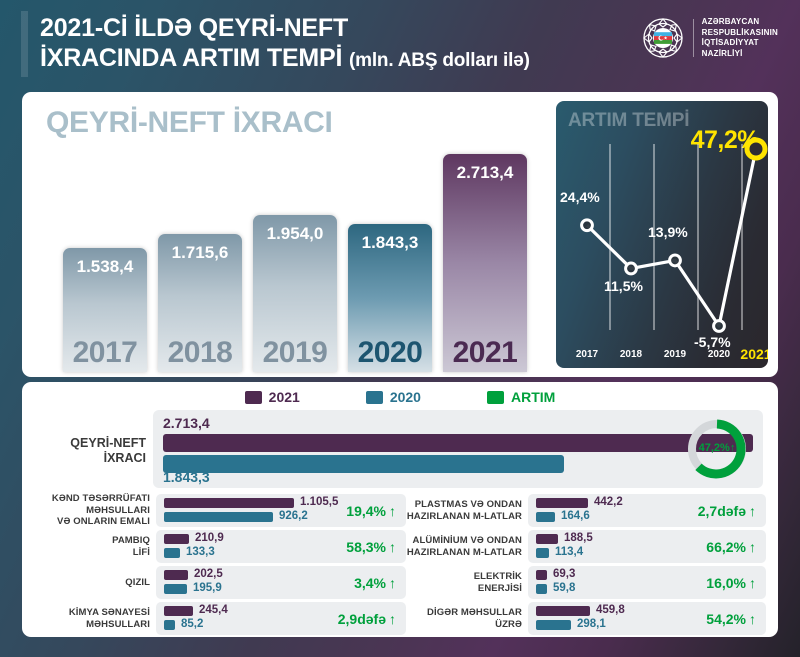  Describe the element at coordinates (714, 448) in the screenshot. I see `donut-growth-value: 47,2%` at that location.